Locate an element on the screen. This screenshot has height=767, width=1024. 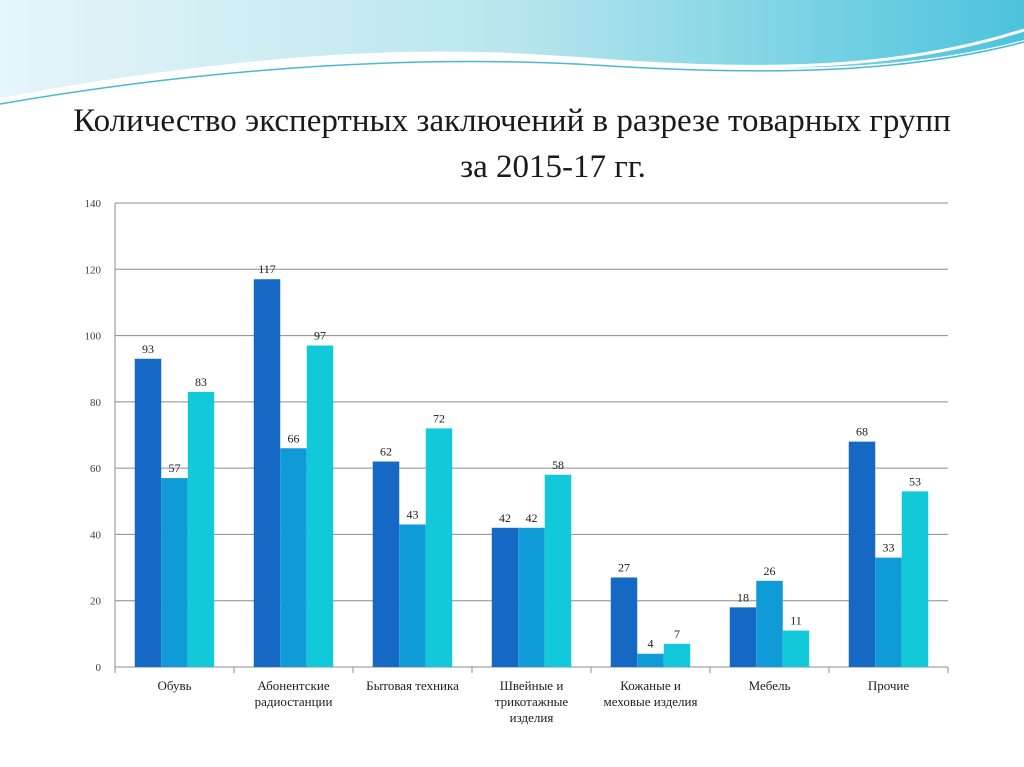
title-line-2: за 2015-17 гг. is located at coordinates (553, 167).